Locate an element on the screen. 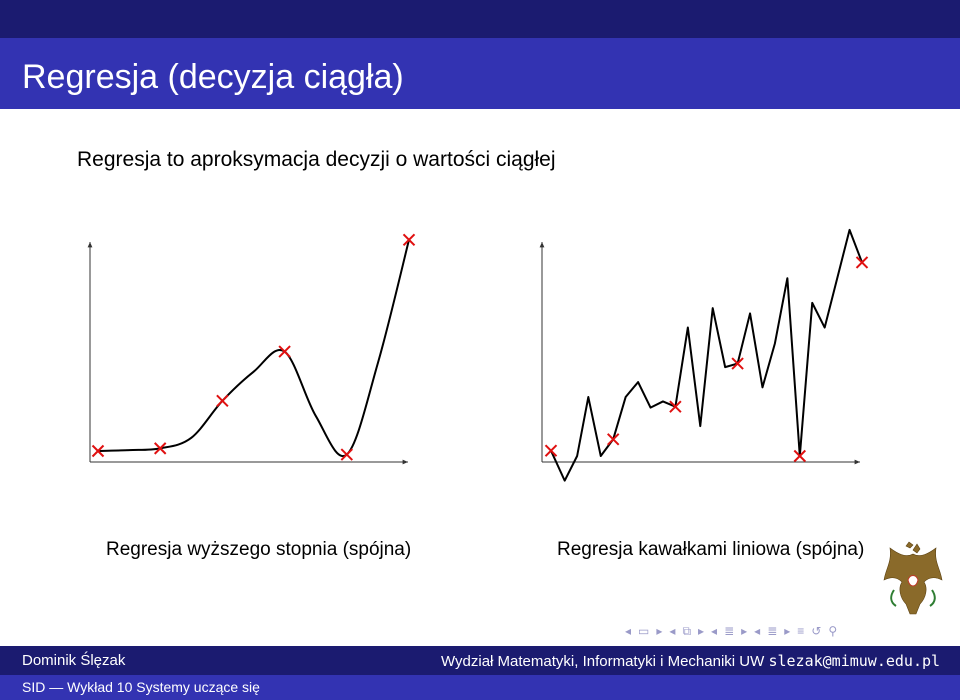  prev-frame-icon: ◂ is located at coordinates (628, 631).